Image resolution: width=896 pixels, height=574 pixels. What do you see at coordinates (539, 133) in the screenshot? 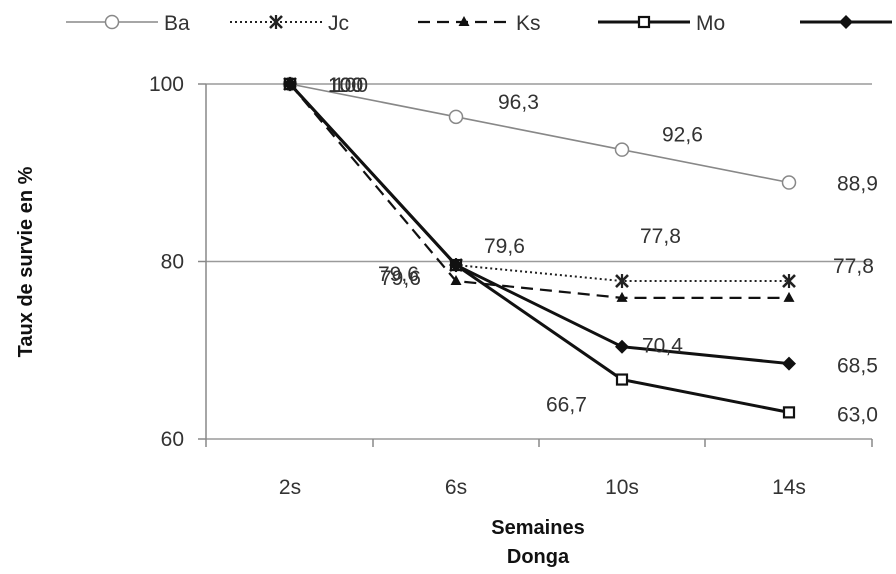
I see `series-line-ba` at bounding box center [539, 133].